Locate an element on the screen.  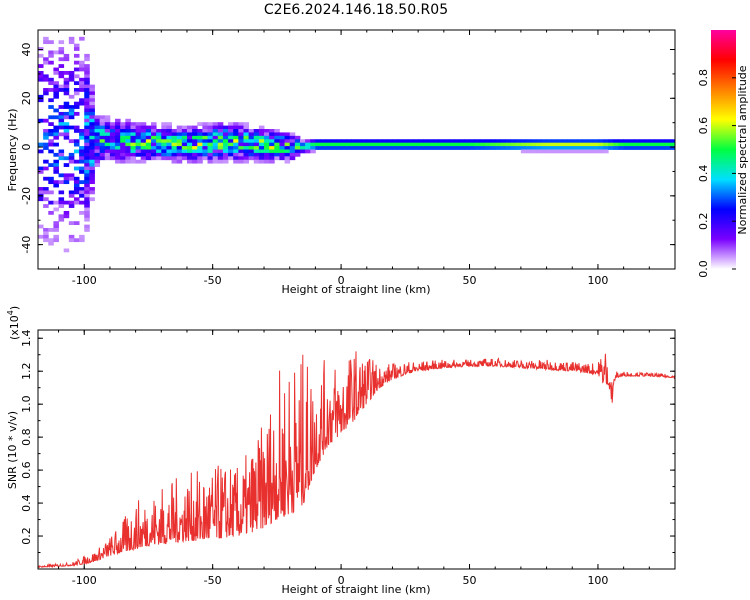
spectrogram-y-tick-label: -20 is located at coordinates (26, 196).